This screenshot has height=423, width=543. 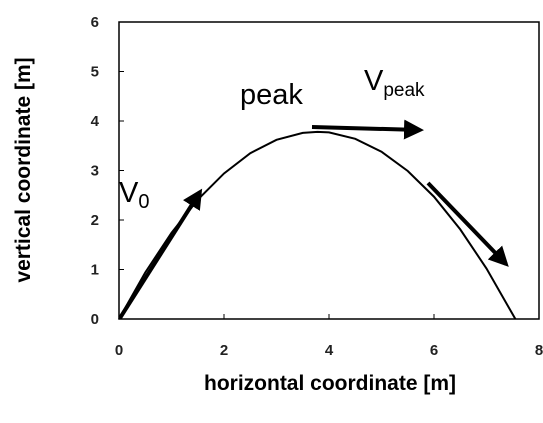 What do you see at coordinates (95, 270) in the screenshot?
I see `y-tick-label: 1` at bounding box center [95, 270].